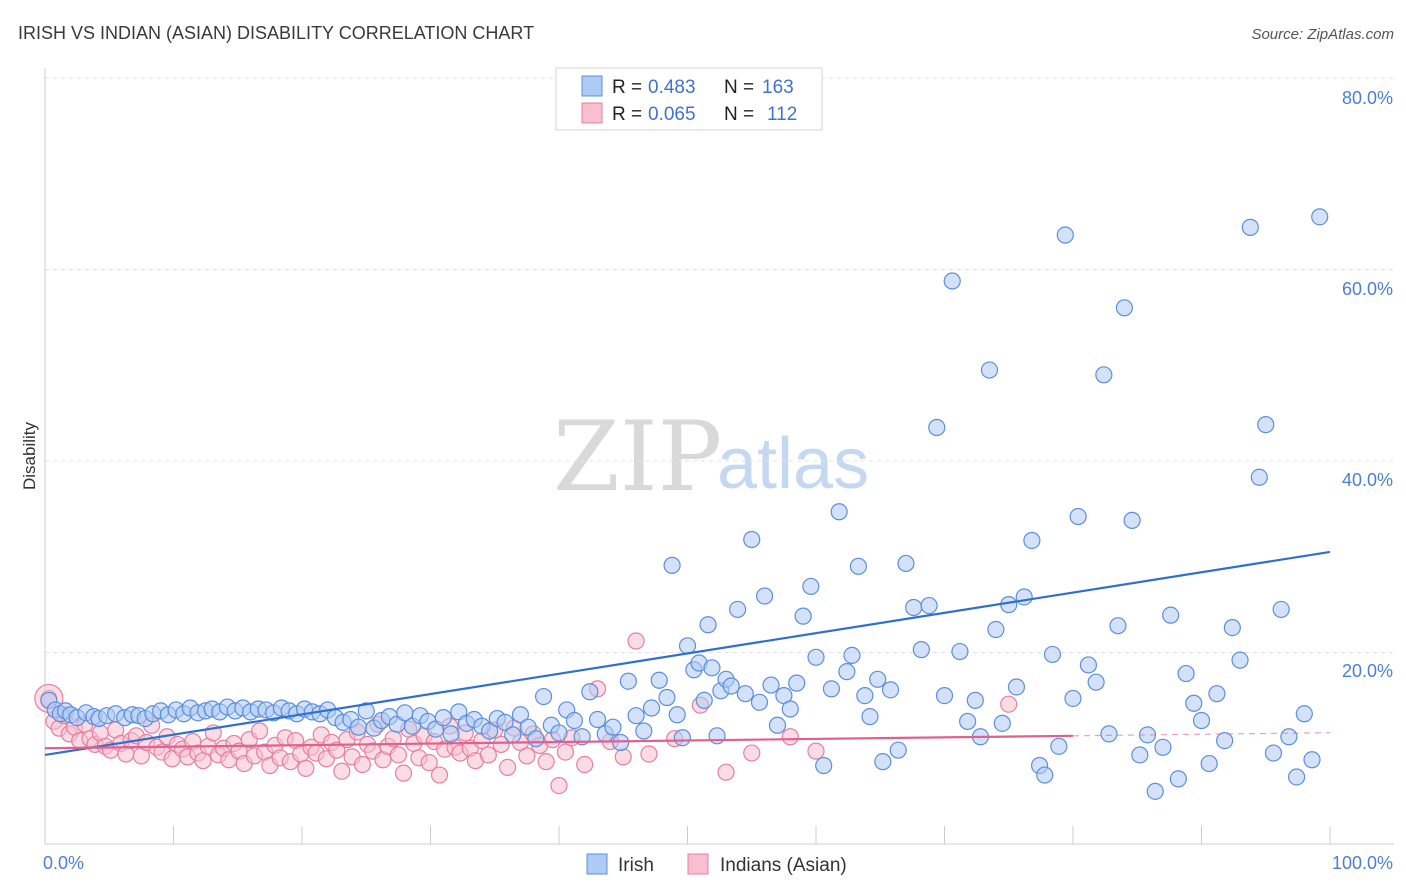  Describe the element at coordinates (592, 113) in the screenshot. I see `legend-swatch-indian` at that location.